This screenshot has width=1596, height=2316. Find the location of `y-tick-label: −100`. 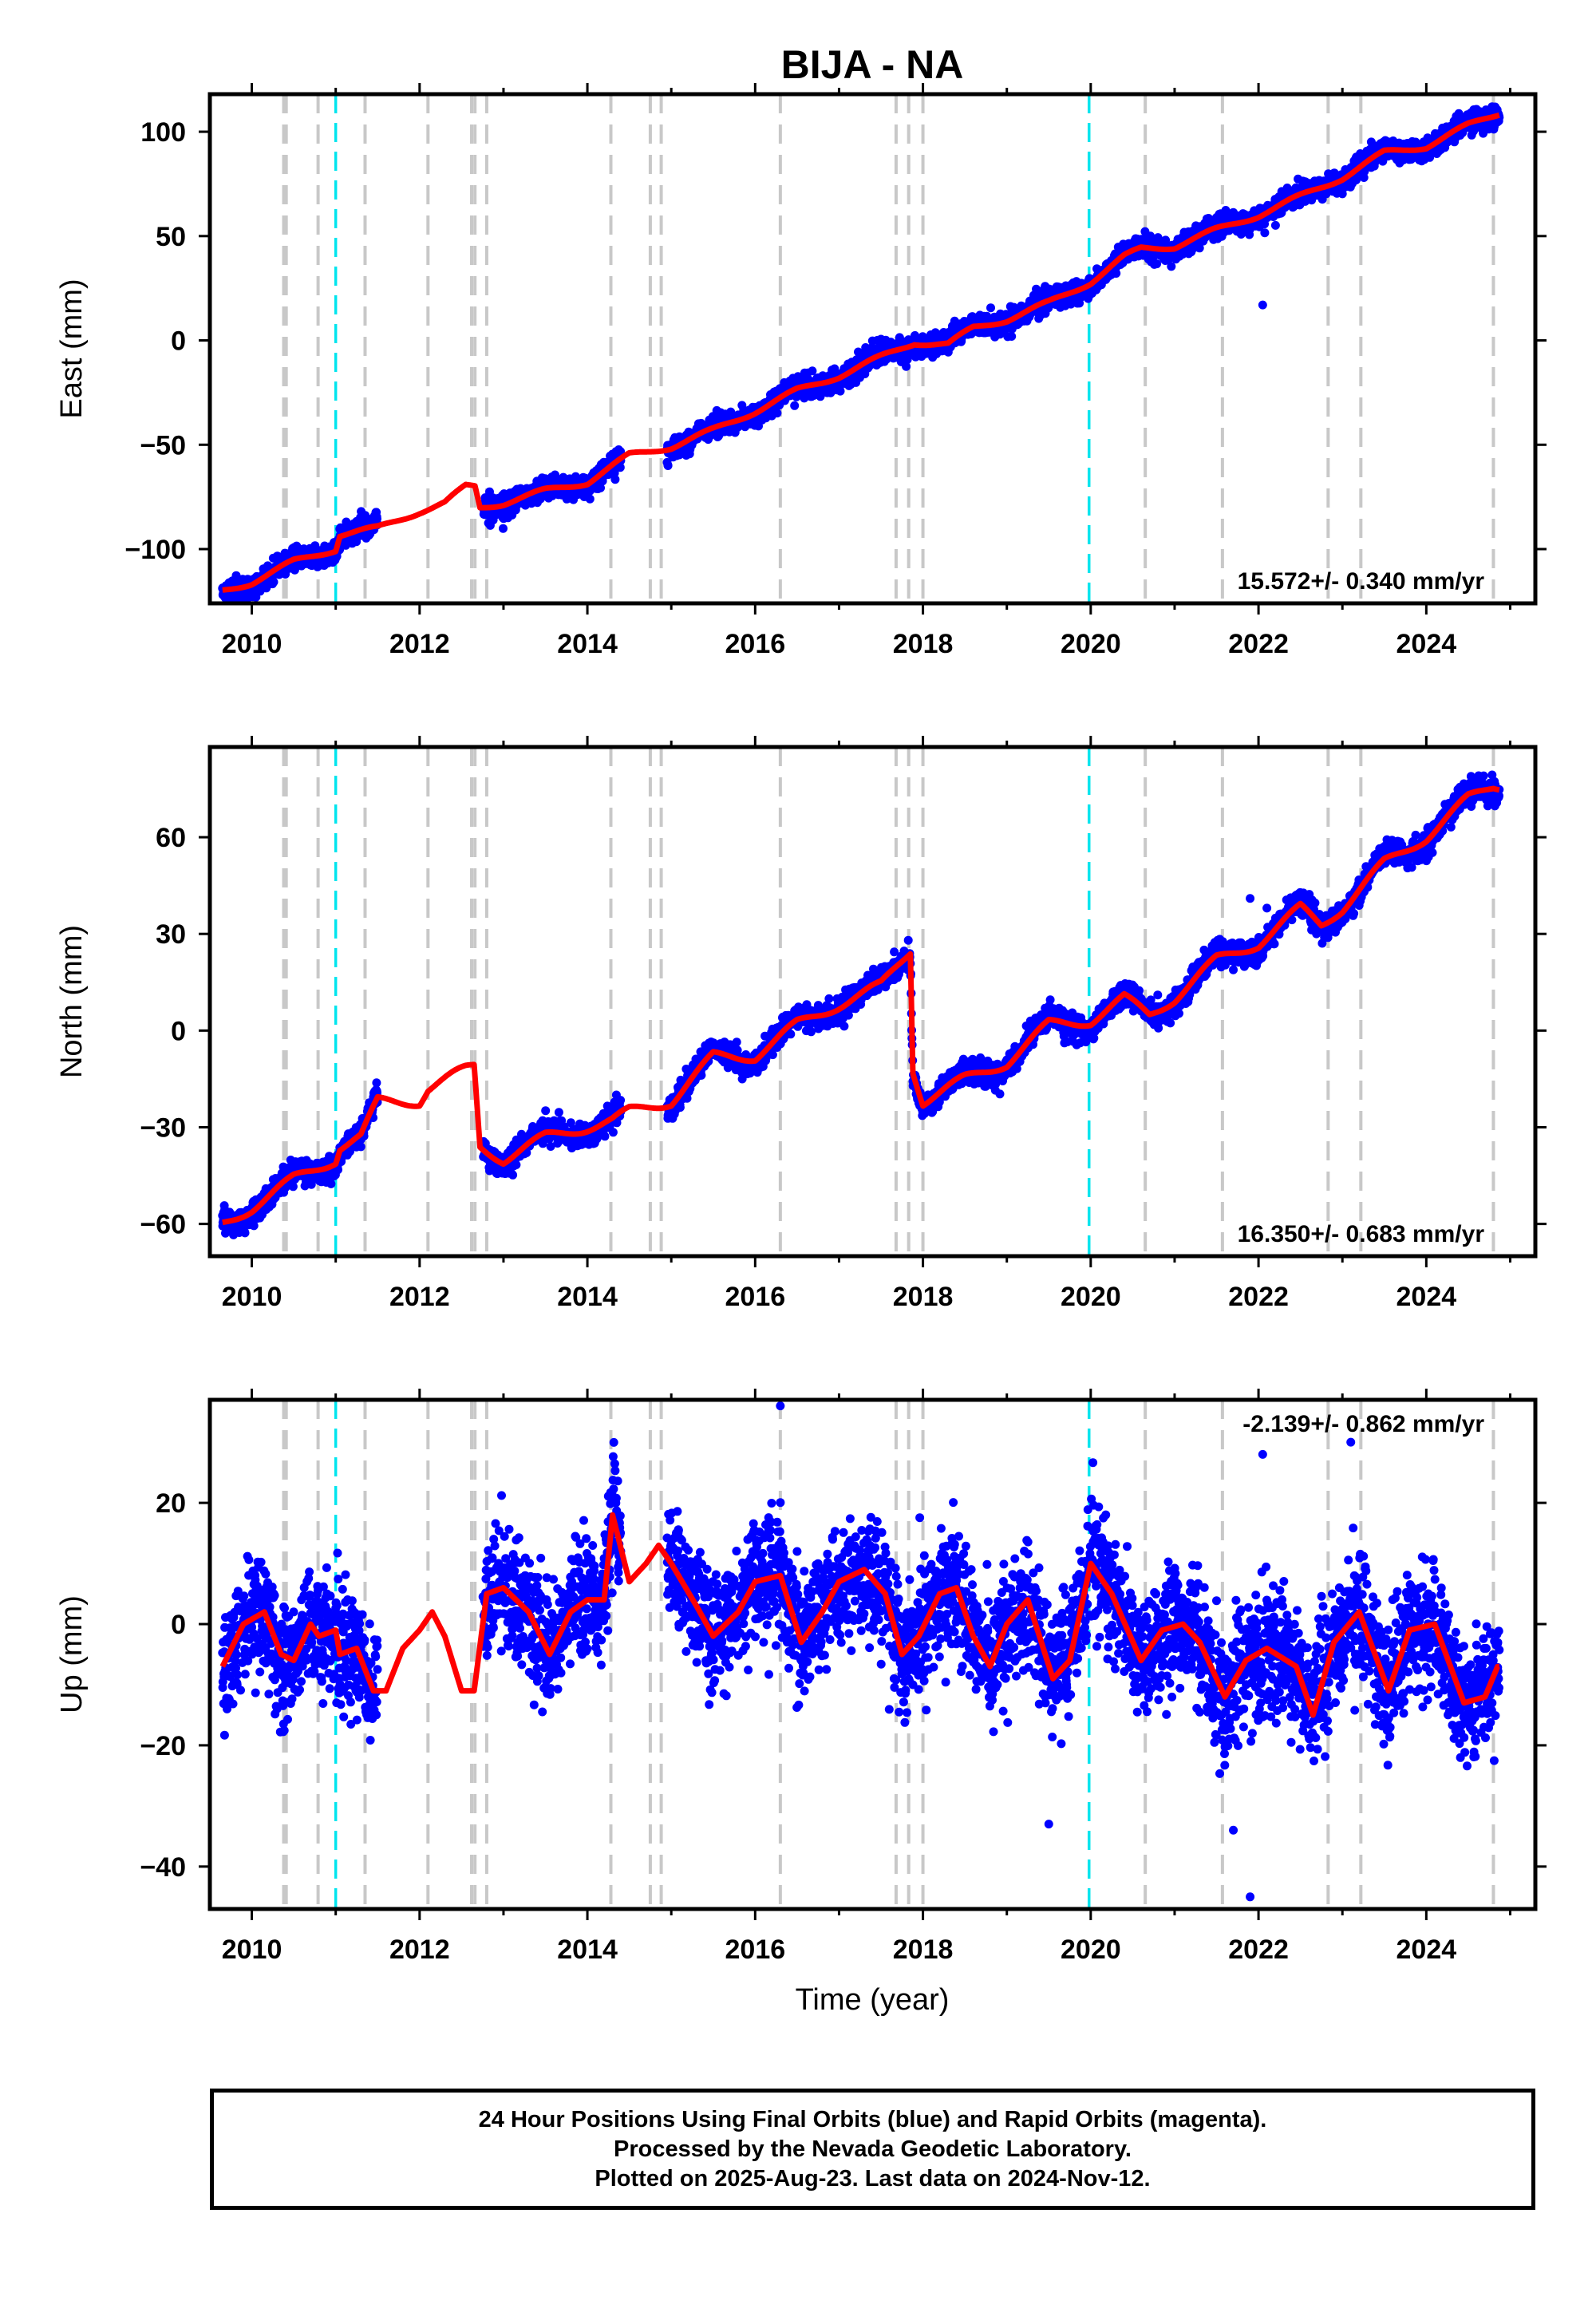

y-tick-label: −100 is located at coordinates (155, 550).